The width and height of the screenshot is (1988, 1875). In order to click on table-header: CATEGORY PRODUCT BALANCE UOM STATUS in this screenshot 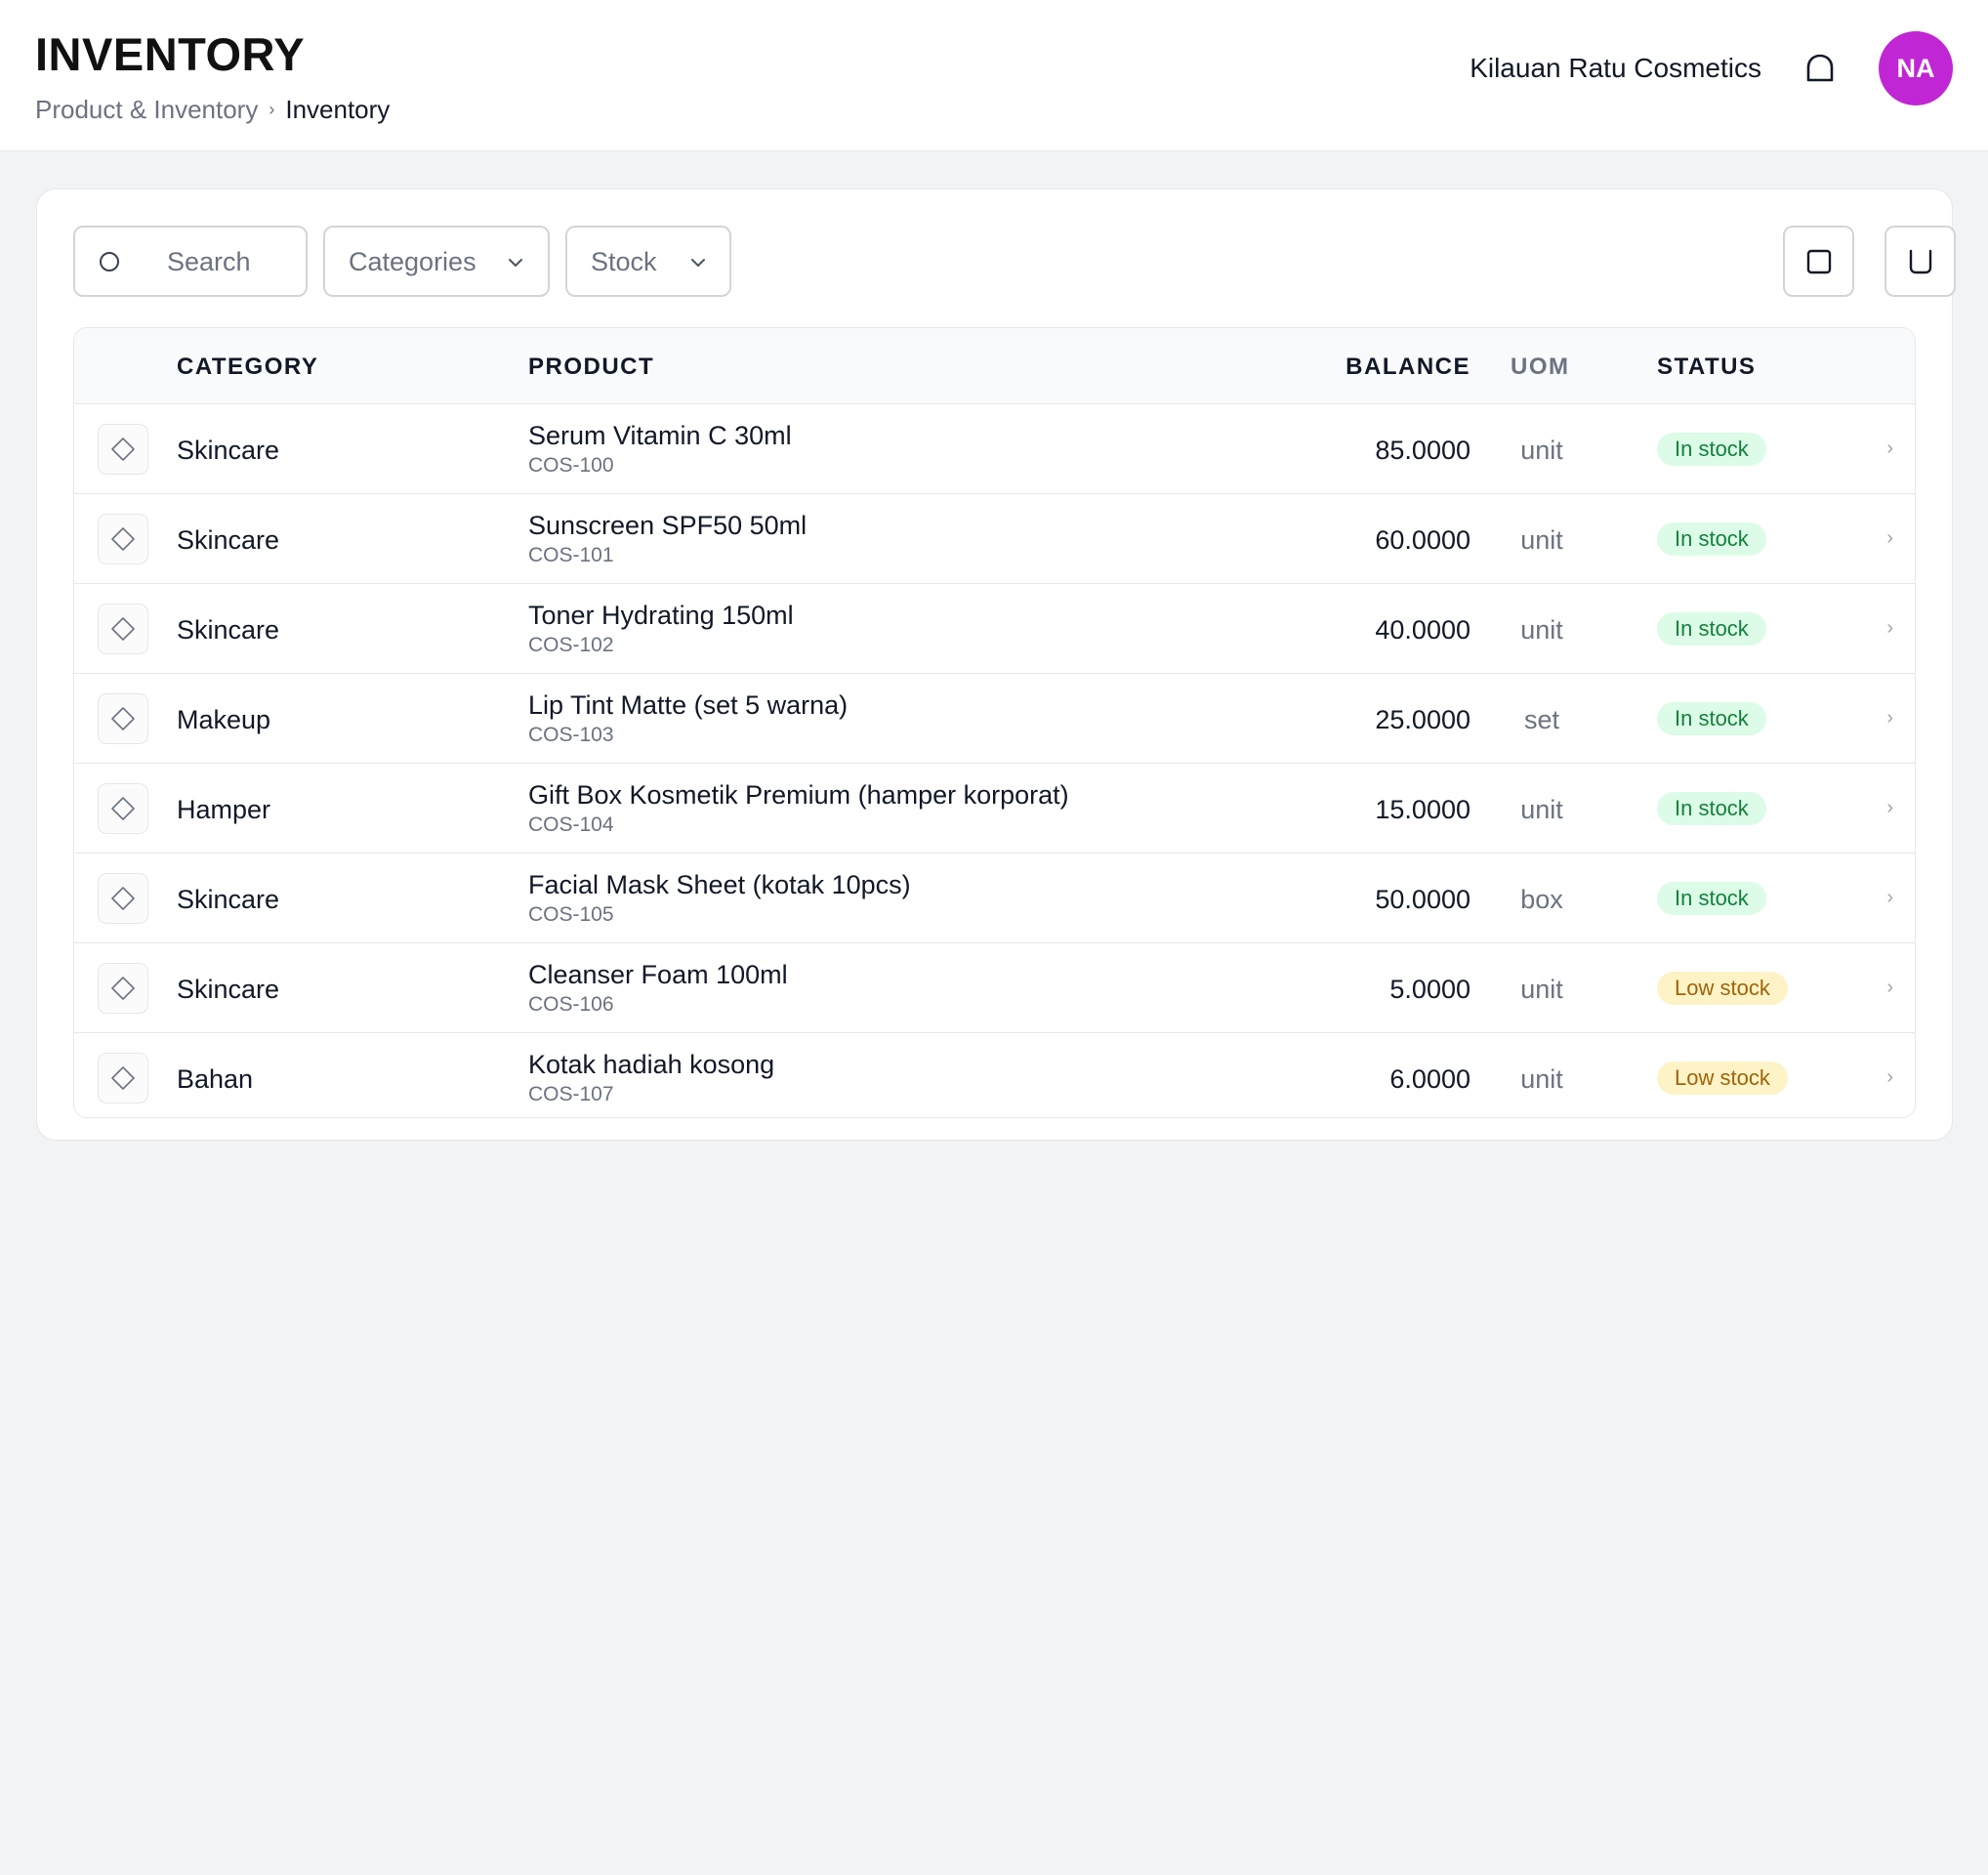, I will do `click(994, 366)`.